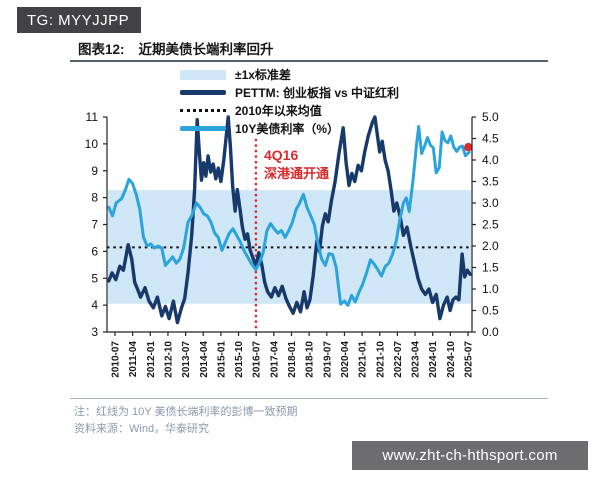 The image size is (600, 480). I want to click on x-axis-label: 2017-04, so click(274, 359).